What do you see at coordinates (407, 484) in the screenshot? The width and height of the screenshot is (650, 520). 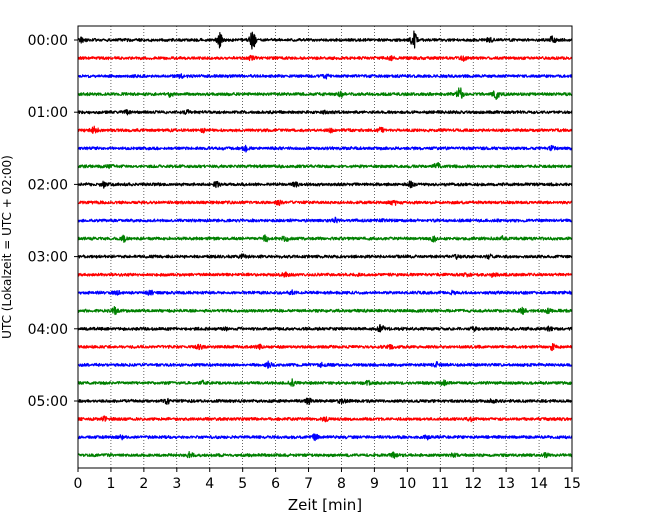 I see `x-tick-label: 10` at bounding box center [407, 484].